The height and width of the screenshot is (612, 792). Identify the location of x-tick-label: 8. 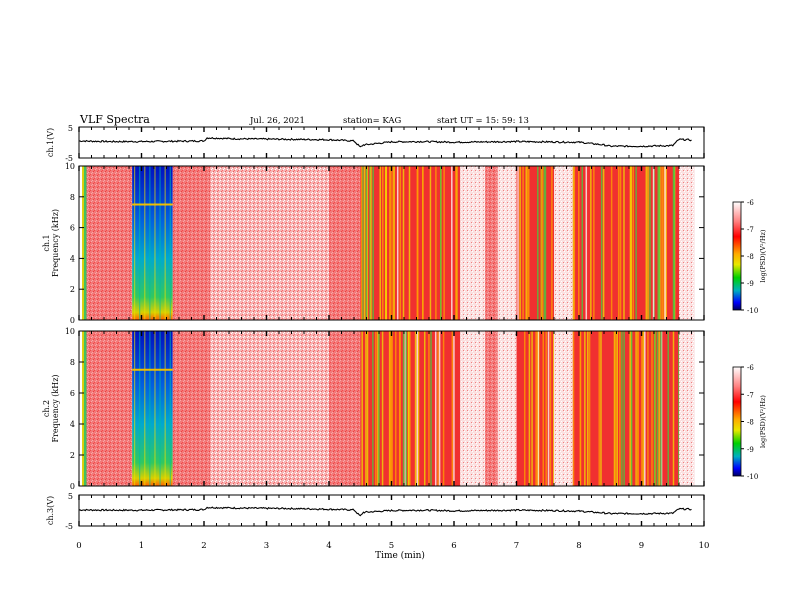
(578, 546).